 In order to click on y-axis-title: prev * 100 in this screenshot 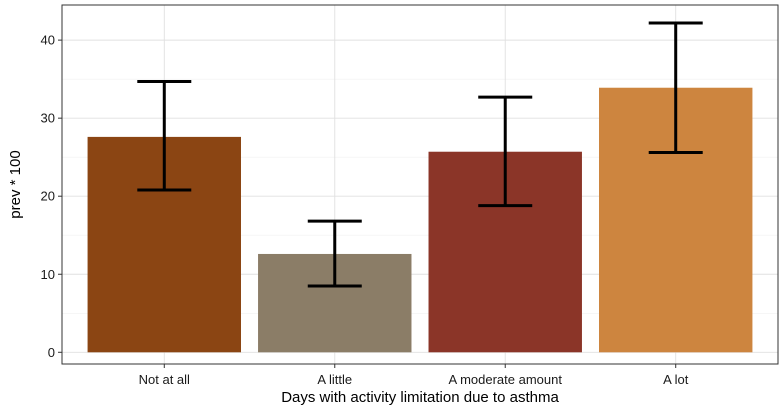, I will do `click(15, 184)`.